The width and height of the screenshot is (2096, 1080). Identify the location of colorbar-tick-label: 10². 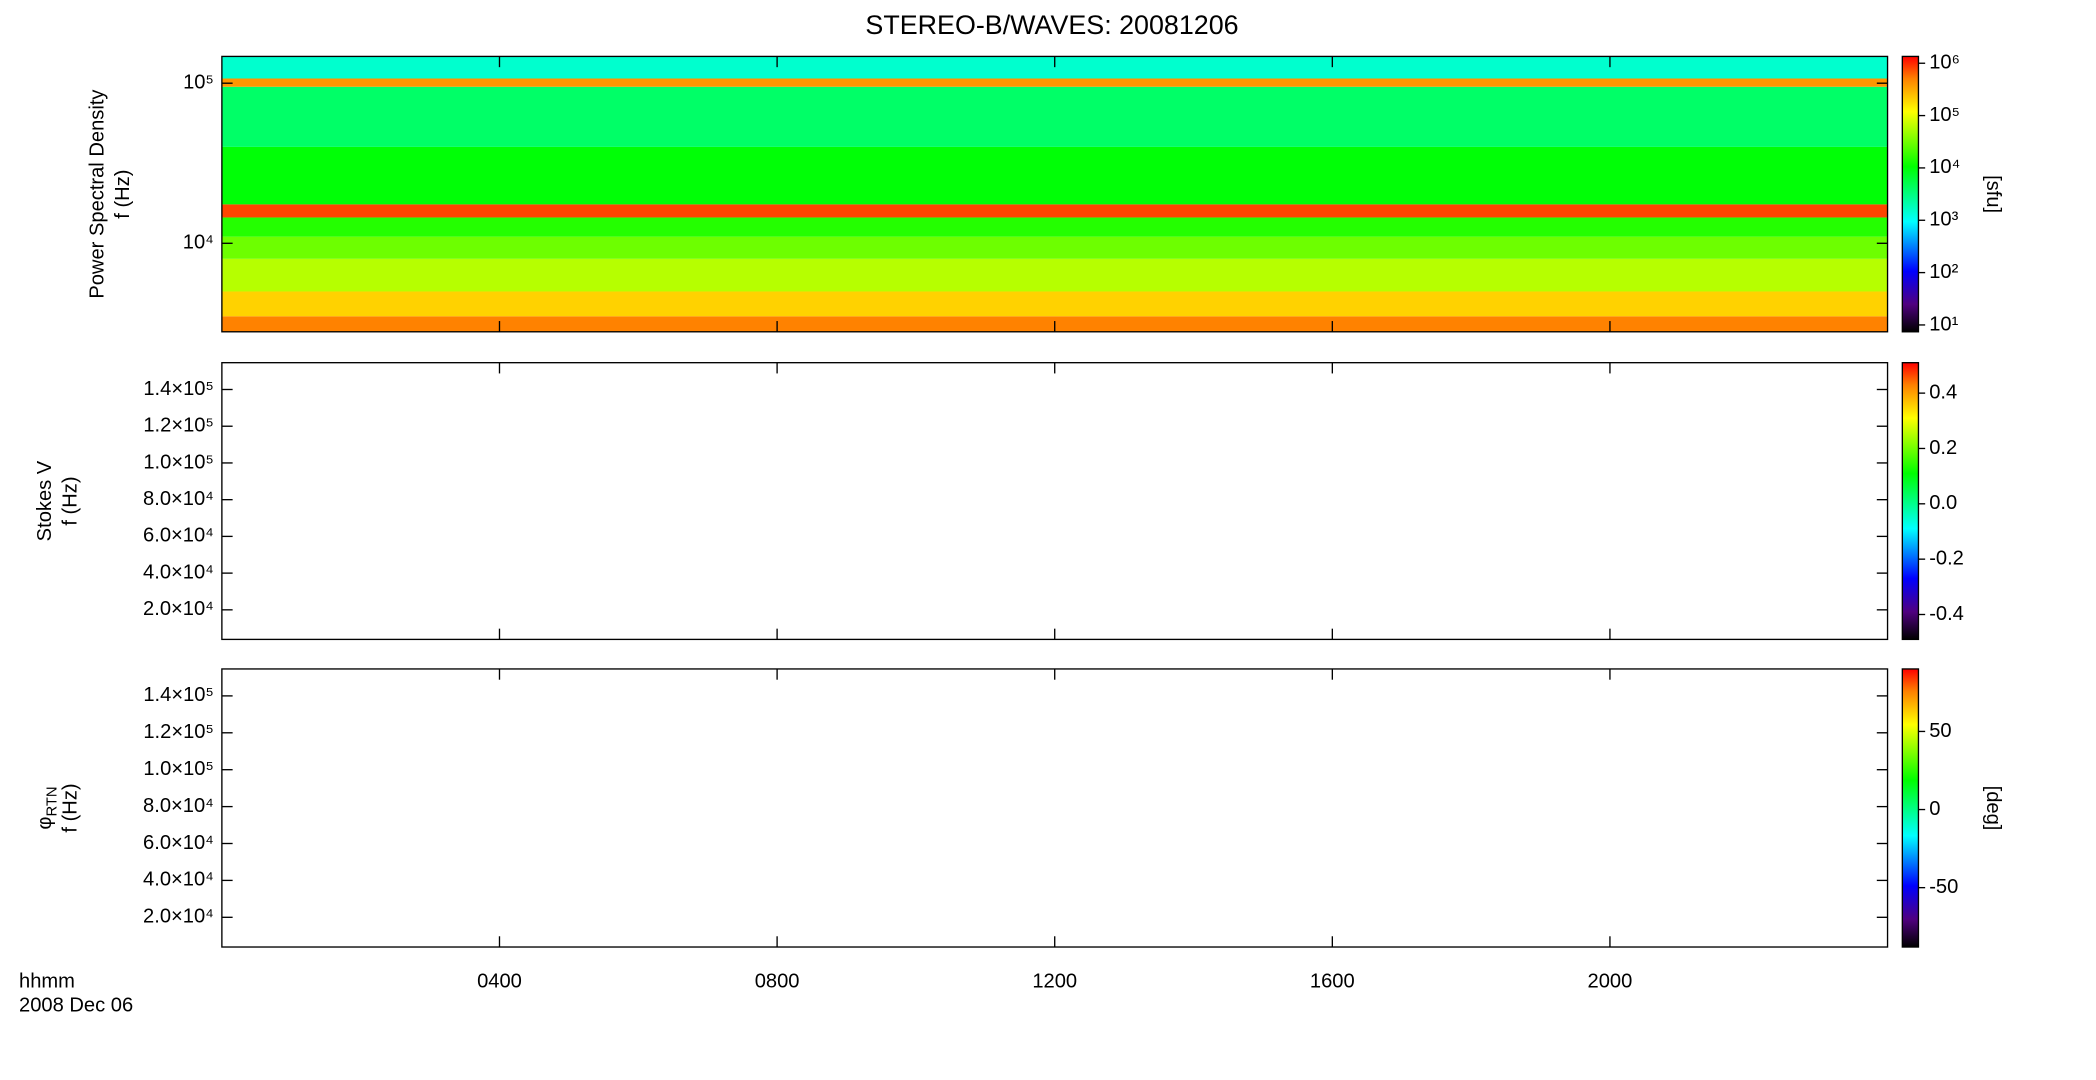
(1943, 272).